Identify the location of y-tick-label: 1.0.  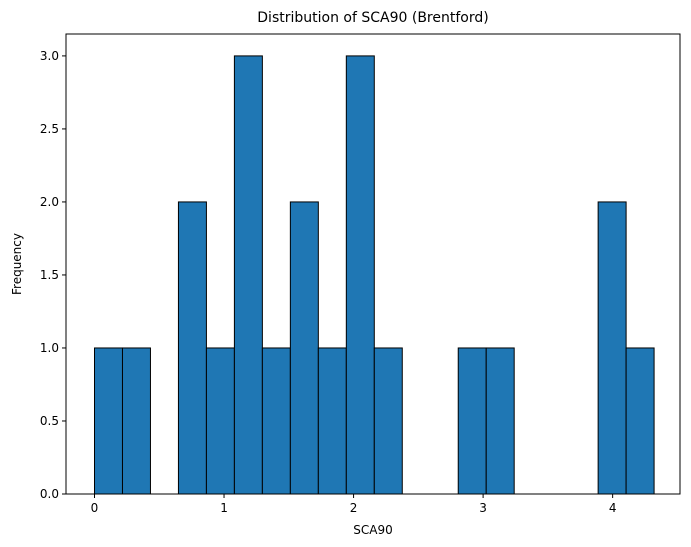
(49, 348).